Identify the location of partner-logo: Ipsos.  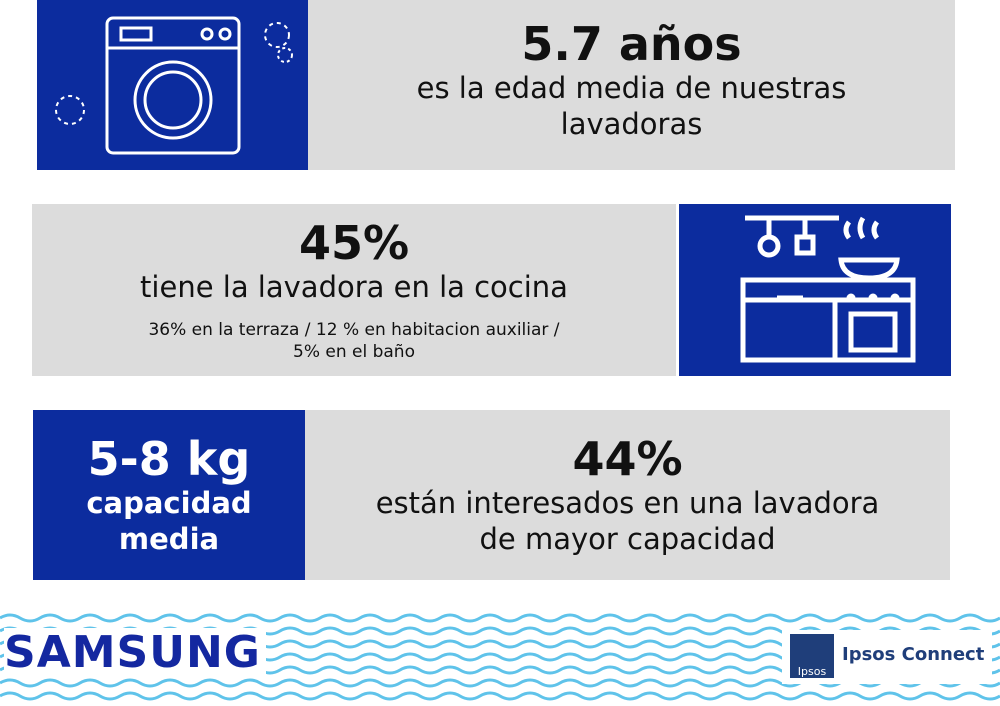
(812, 656).